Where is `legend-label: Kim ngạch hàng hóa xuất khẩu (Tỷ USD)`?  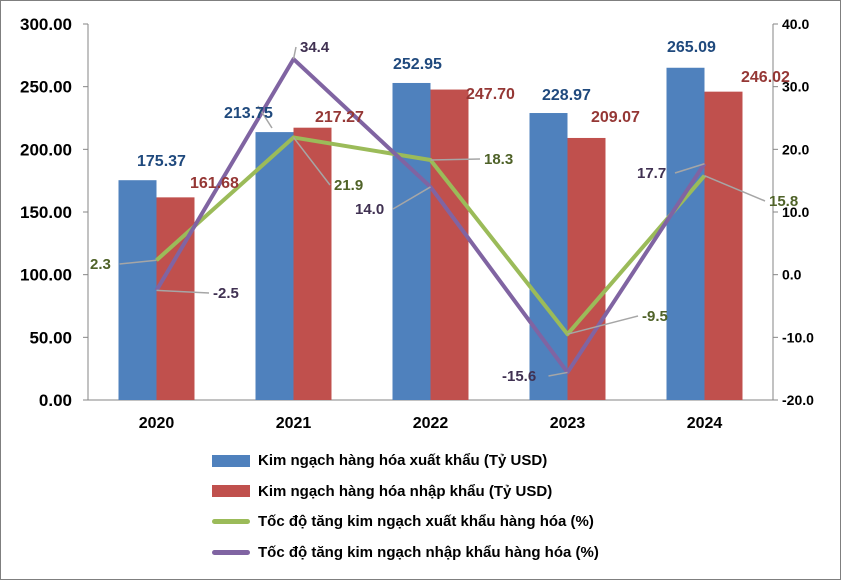 legend-label: Kim ngạch hàng hóa xuất khẩu (Tỷ USD) is located at coordinates (403, 460).